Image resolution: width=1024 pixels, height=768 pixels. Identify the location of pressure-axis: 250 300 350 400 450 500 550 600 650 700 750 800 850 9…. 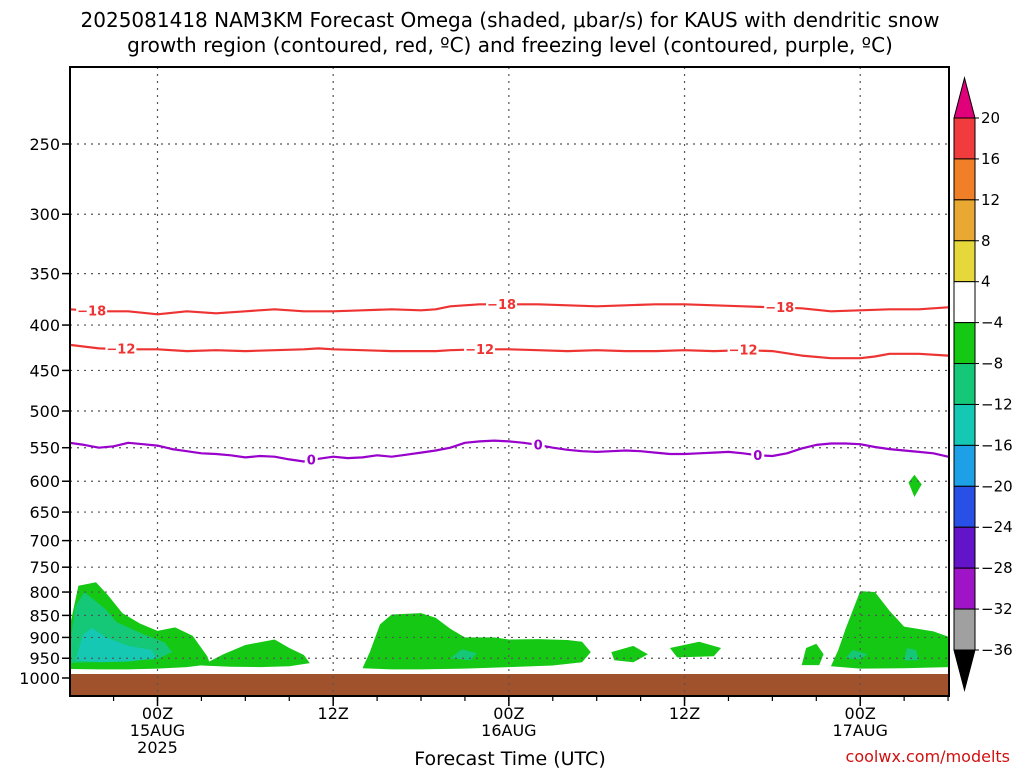
(44, 411).